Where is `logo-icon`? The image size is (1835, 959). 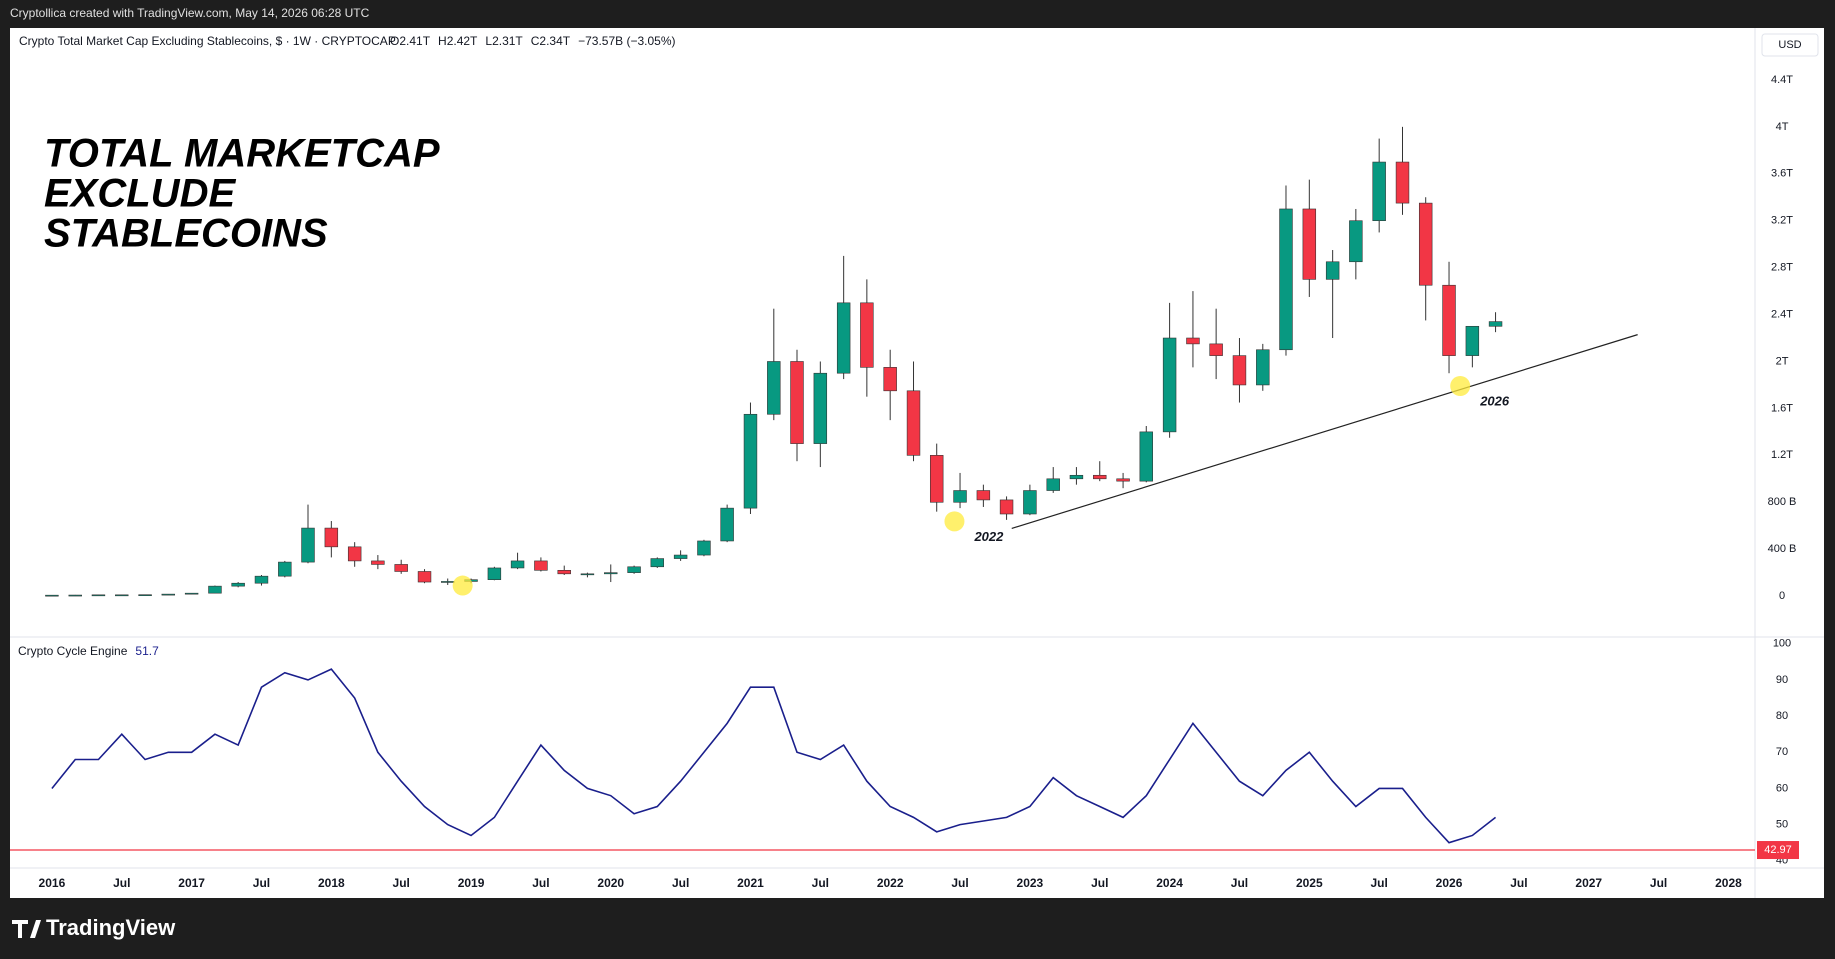
logo-icon is located at coordinates (26, 929).